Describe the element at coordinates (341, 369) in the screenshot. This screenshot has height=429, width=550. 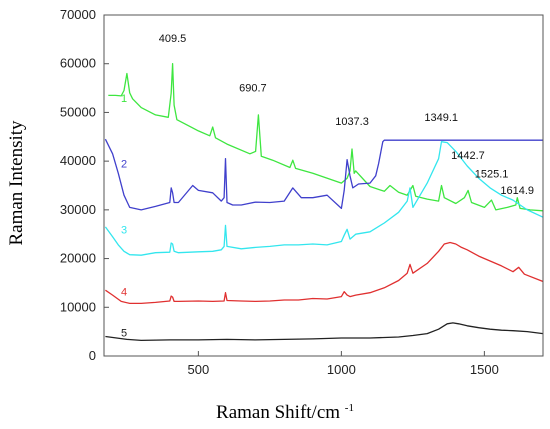
I see `x-tick-label: 1000` at that location.